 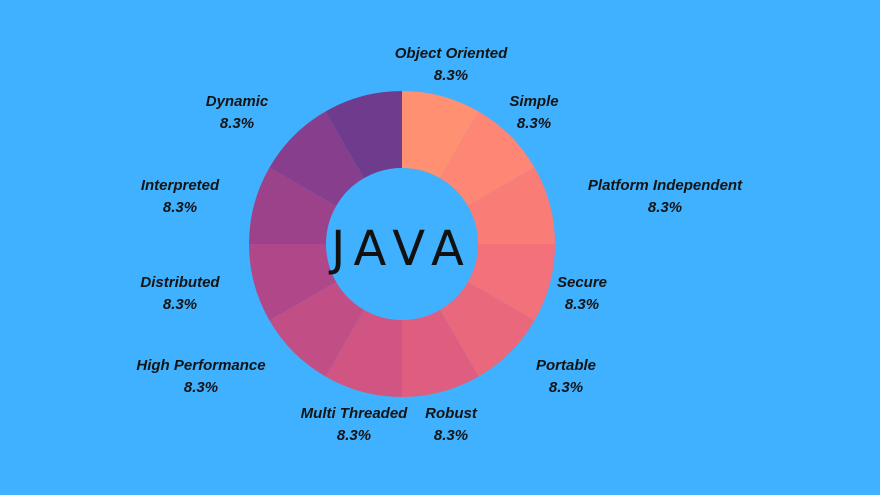 I want to click on slice-name-label: Dynamic, so click(x=237, y=101).